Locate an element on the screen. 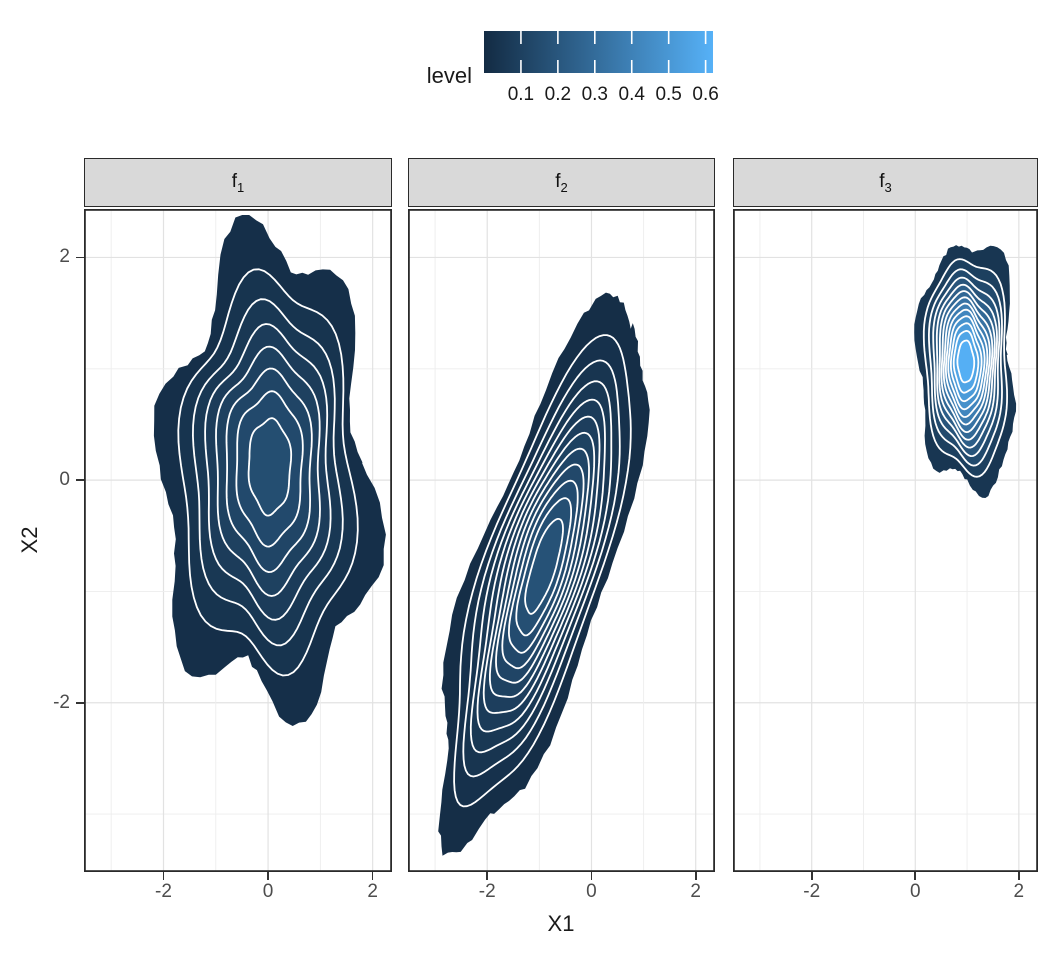  legend-tick-label: 0.3 is located at coordinates (594, 94).